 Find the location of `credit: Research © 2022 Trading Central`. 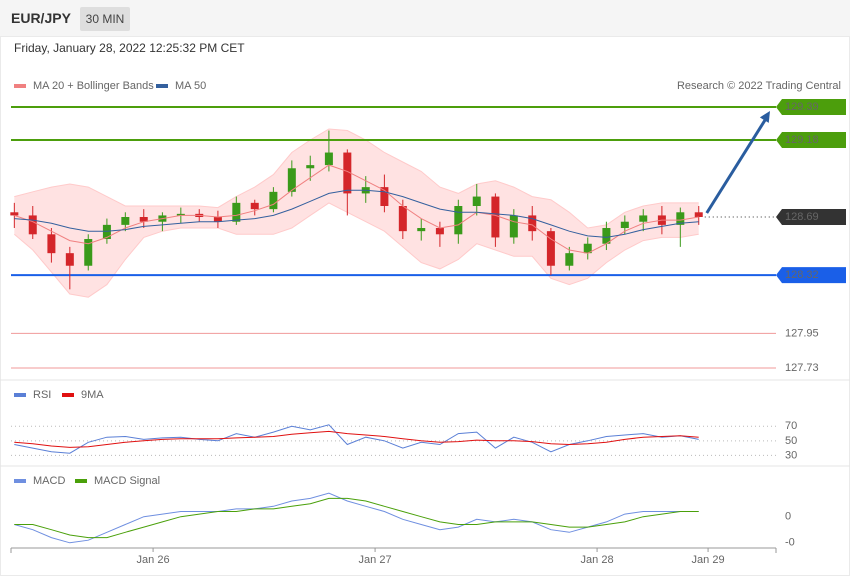

credit: Research © 2022 Trading Central is located at coordinates (759, 86).